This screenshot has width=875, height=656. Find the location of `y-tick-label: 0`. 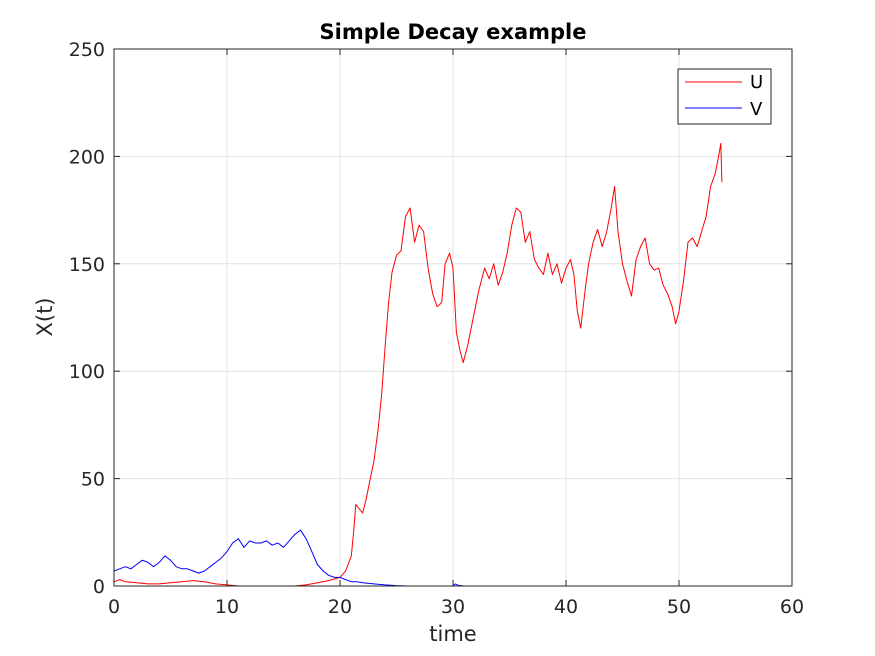

y-tick-label: 0 is located at coordinates (99, 587).